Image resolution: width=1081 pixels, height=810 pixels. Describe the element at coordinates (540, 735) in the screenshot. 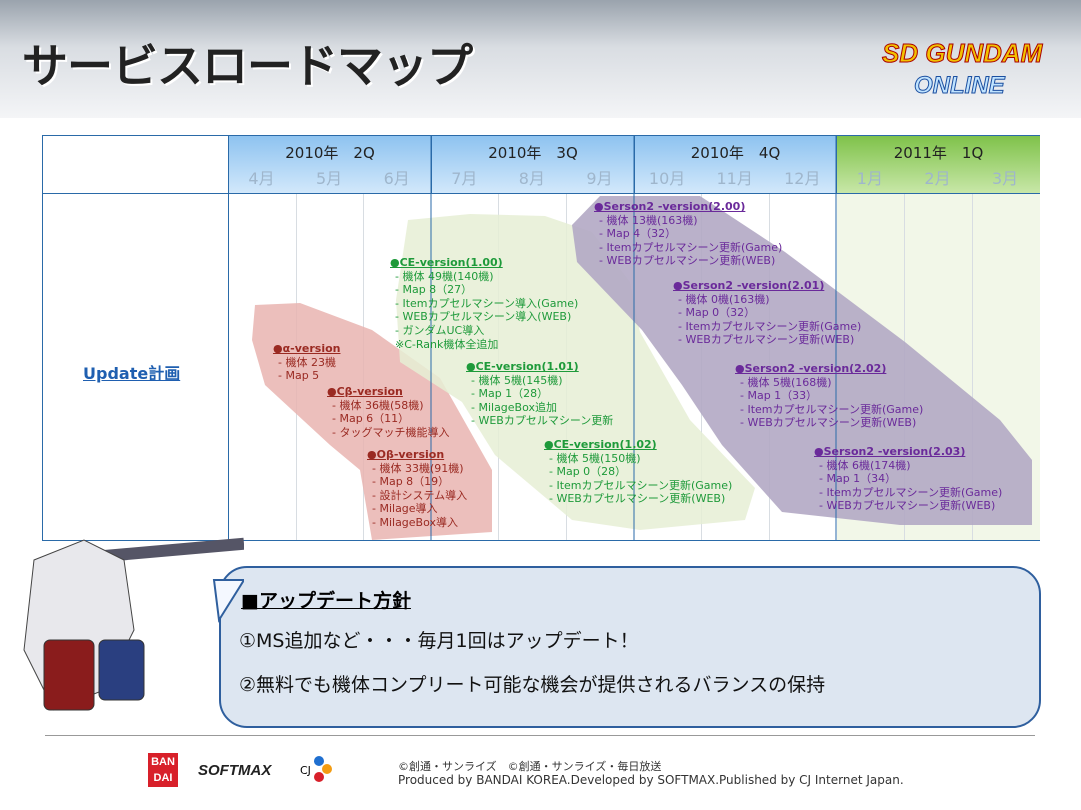

I see `footer-divider` at that location.